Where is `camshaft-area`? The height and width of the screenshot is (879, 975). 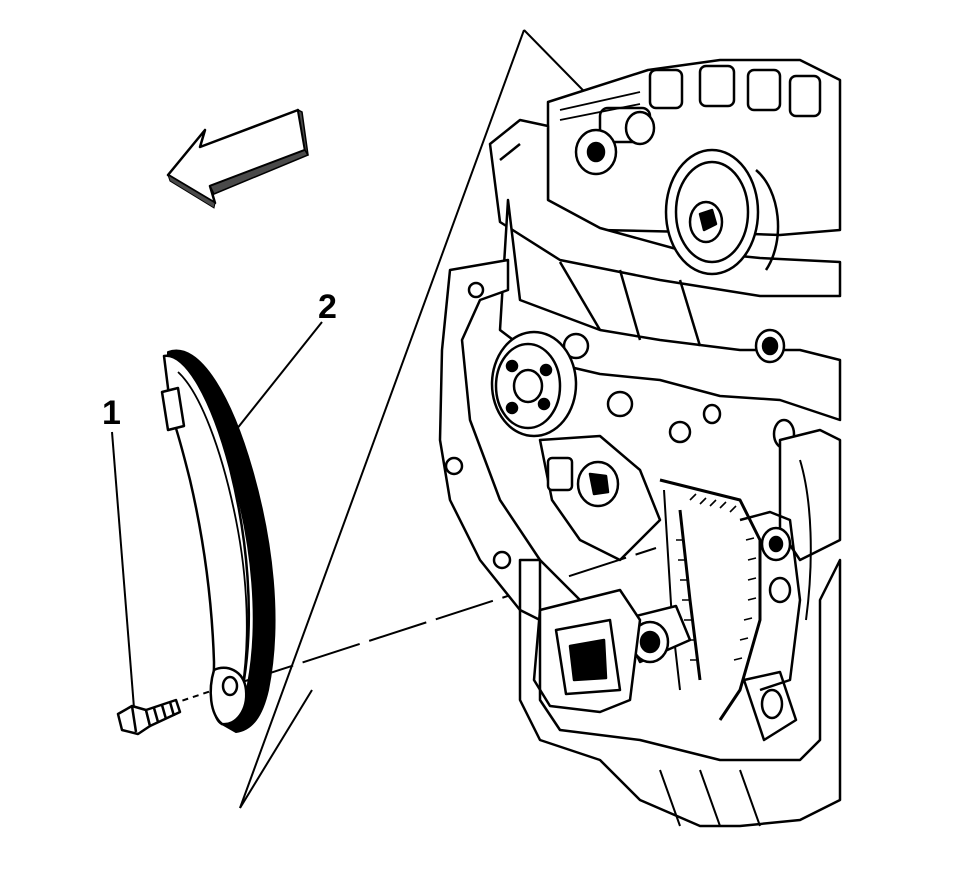 camshaft-area is located at coordinates (694, 147).